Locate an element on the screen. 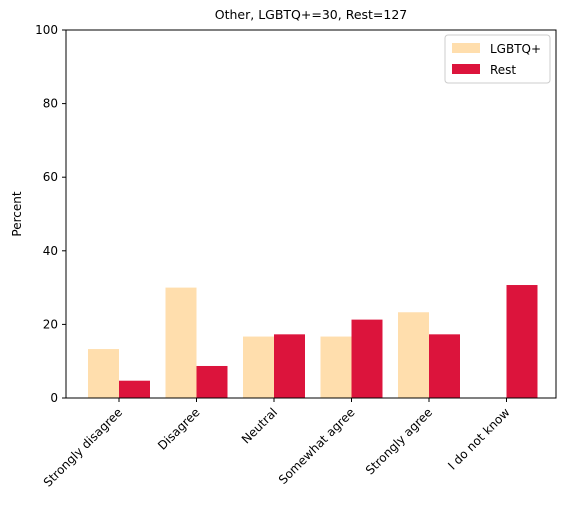  legend-label-1: Rest is located at coordinates (503, 70).